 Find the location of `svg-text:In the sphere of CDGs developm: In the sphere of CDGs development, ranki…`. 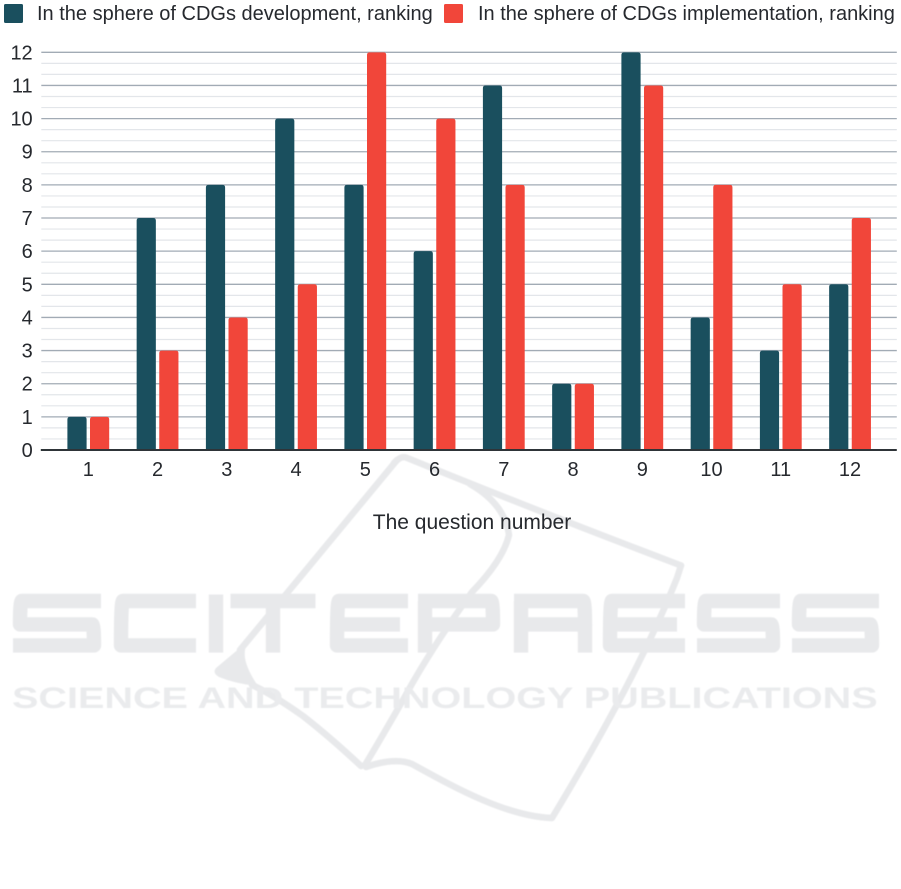

svg-text:In the sphere of CDGs developm: In the sphere of CDGs development, ranki… is located at coordinates (235, 14).